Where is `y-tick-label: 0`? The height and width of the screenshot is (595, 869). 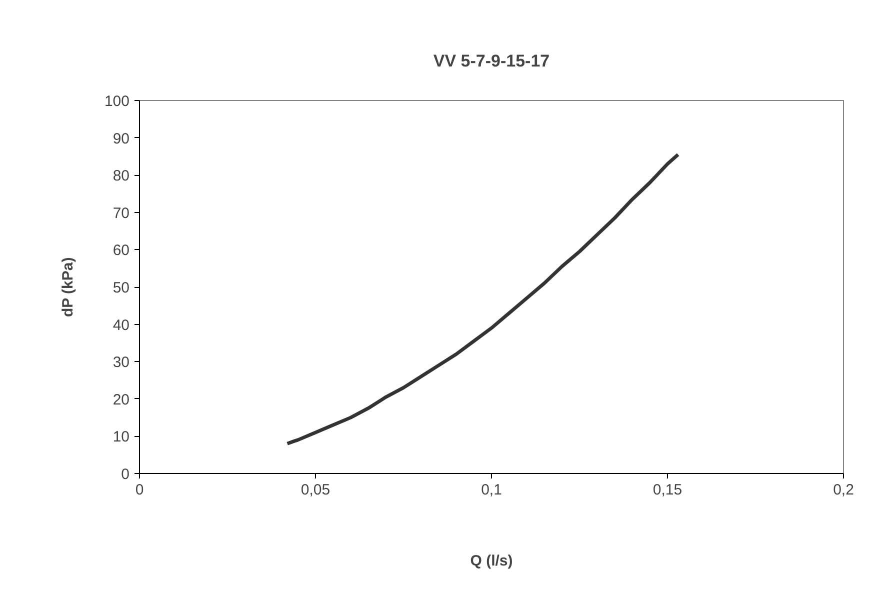
y-tick-label: 0 is located at coordinates (125, 474).